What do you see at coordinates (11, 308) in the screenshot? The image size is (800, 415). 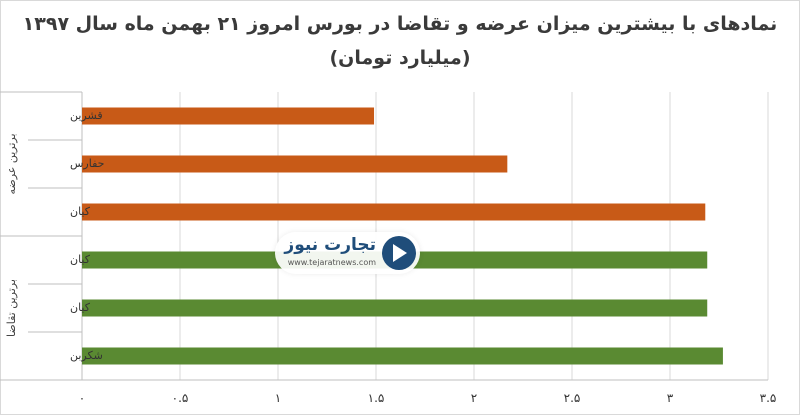 I see `group-label: برترین تقاضا` at bounding box center [11, 308].